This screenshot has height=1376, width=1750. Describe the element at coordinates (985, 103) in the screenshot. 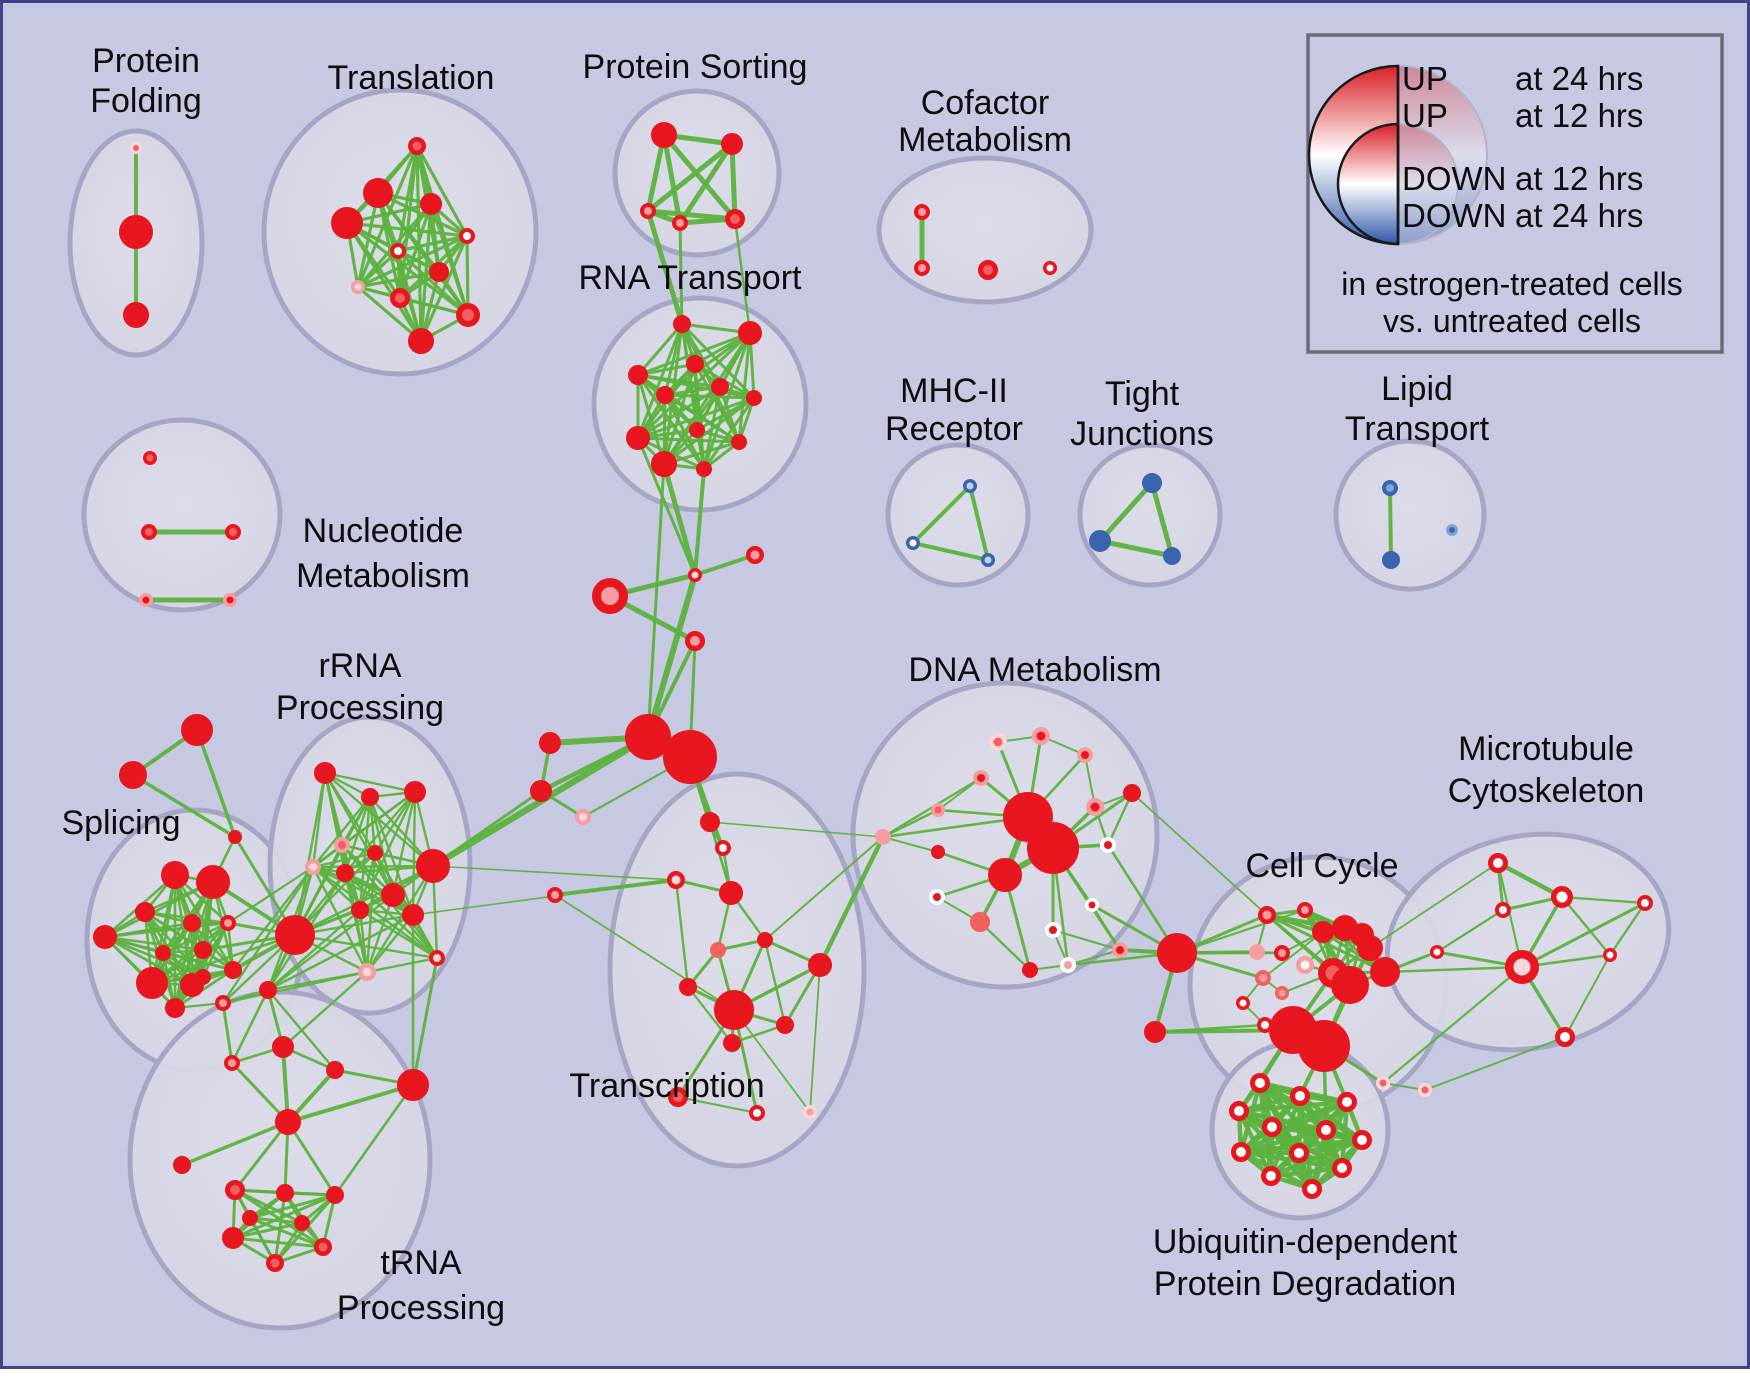

I see `cluster-label-cm-line1: Cofactor` at that location.